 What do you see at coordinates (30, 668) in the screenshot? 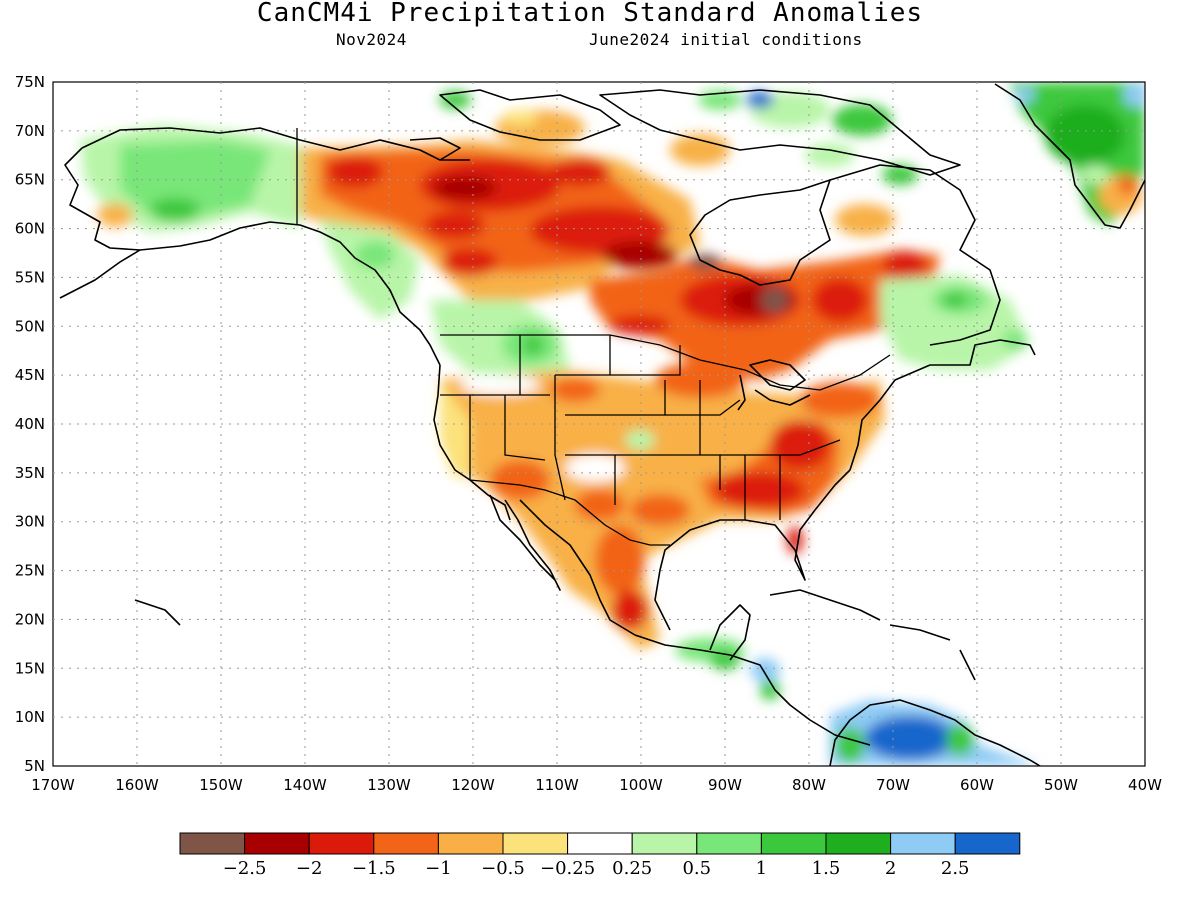
I see `lat-tick-label: 15N` at bounding box center [30, 668].